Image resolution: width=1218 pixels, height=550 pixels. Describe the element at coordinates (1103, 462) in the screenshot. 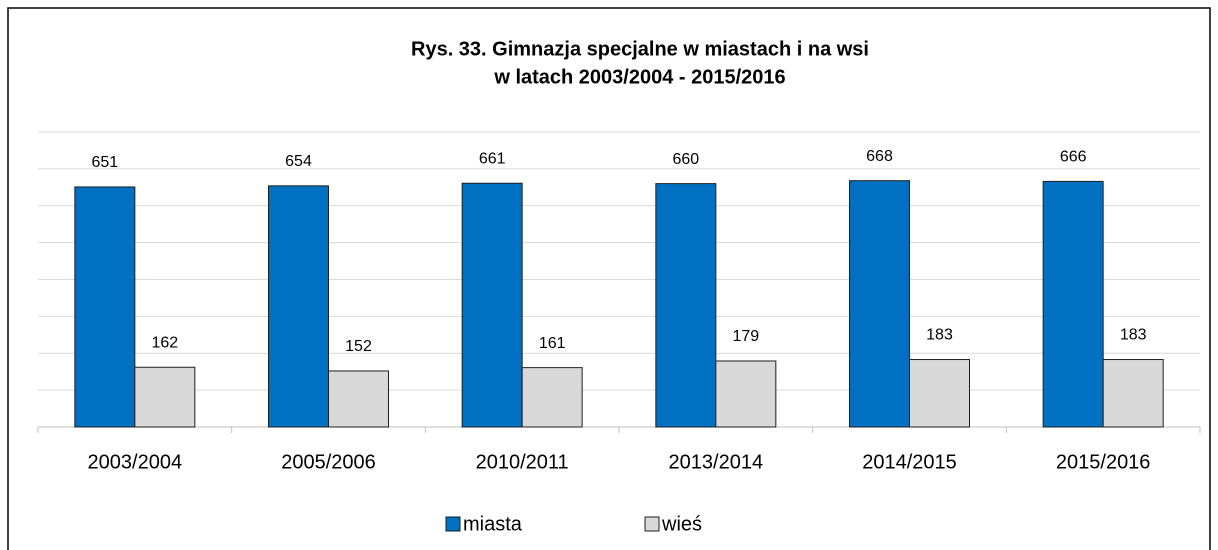

I see `x-tick-label: 2015/2016` at that location.